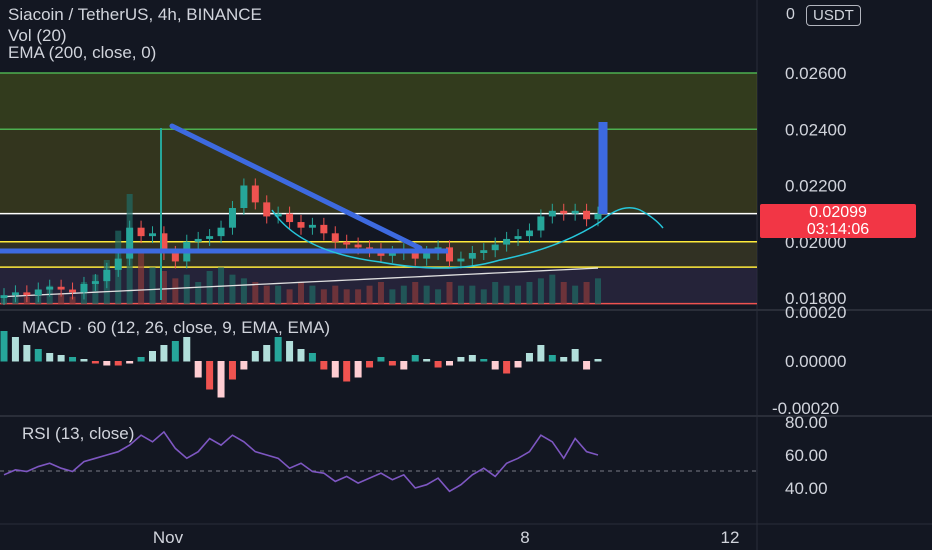 Image resolution: width=932 pixels, height=550 pixels. Describe the element at coordinates (78, 433) in the screenshot. I see `rsi-indicator-label: RSI (13, close)` at that location.